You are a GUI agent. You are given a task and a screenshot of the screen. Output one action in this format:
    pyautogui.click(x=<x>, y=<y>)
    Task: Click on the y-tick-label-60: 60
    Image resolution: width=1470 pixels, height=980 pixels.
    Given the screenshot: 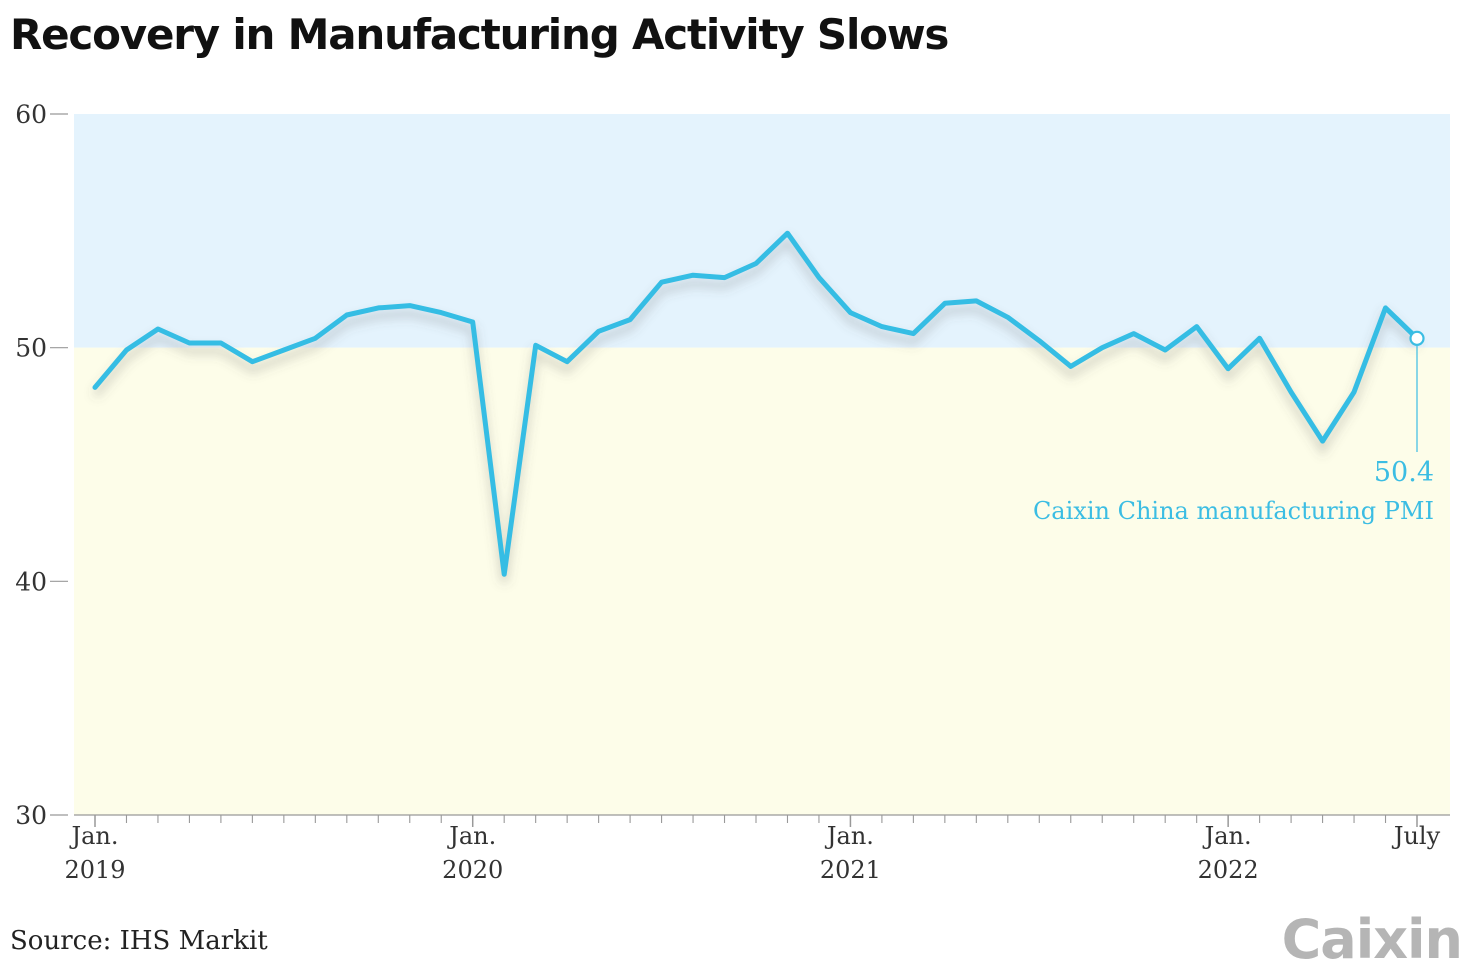 What is the action you would take?
    pyautogui.click(x=31, y=114)
    